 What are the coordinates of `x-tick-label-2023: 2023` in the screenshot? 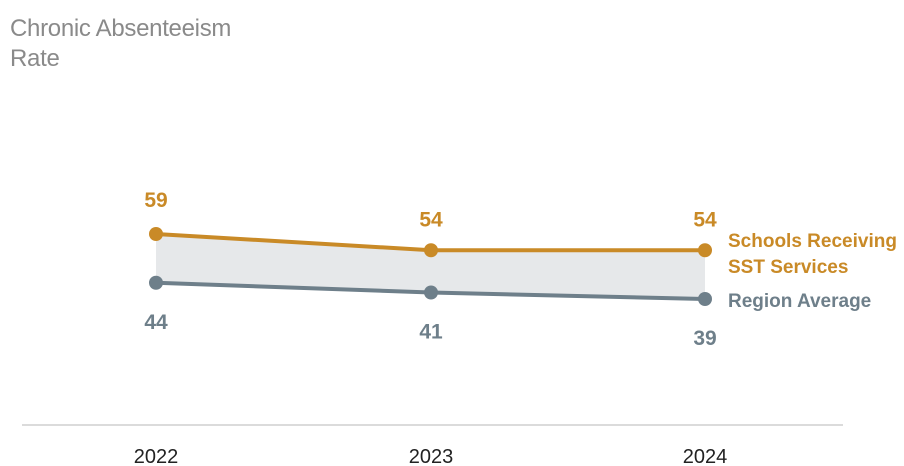 It's located at (431, 456).